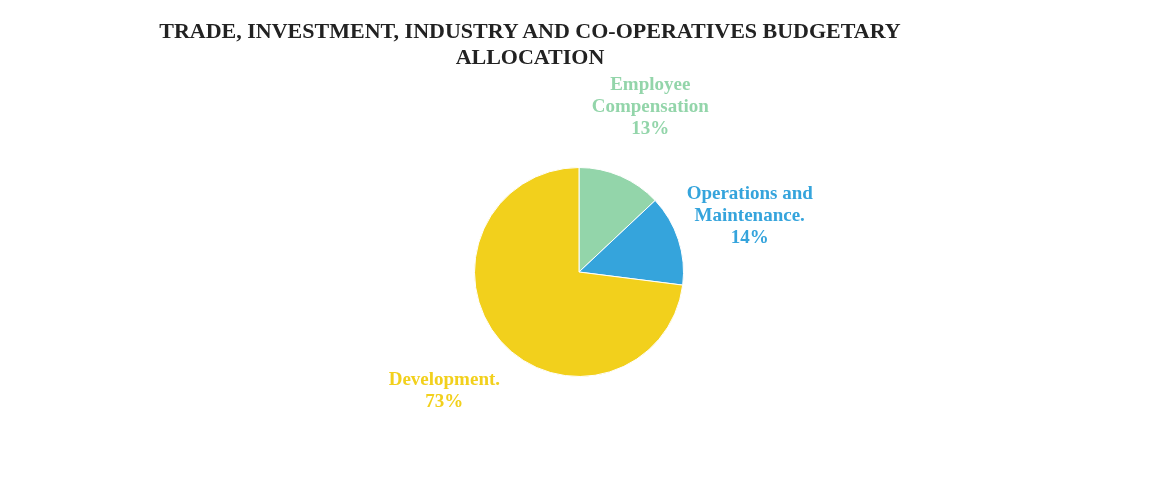 This screenshot has height=482, width=1158. I want to click on slice-label: Operations and Maintenance., so click(750, 204).